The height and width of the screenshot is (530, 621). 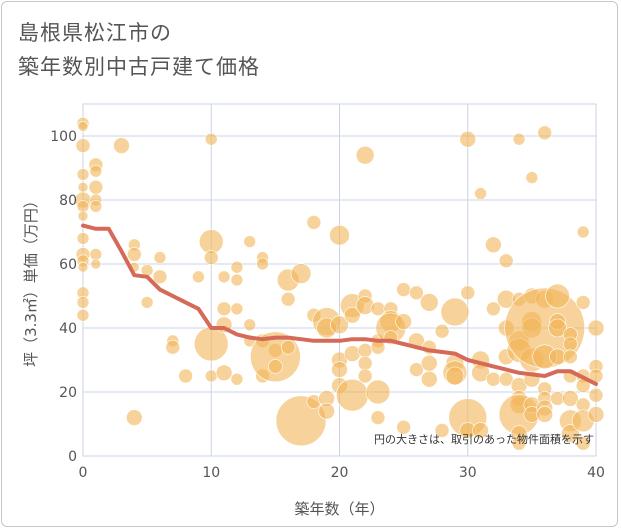 I want to click on y-tick-label: 80, so click(x=68, y=201).